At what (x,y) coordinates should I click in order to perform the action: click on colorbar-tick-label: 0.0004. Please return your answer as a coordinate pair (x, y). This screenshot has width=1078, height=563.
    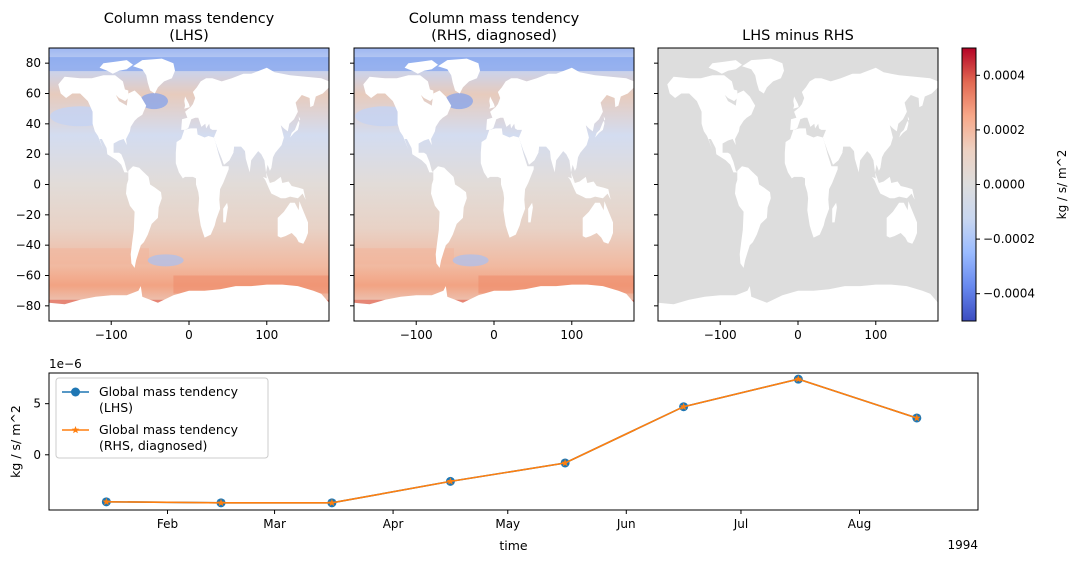
    Looking at the image, I should click on (1004, 75).